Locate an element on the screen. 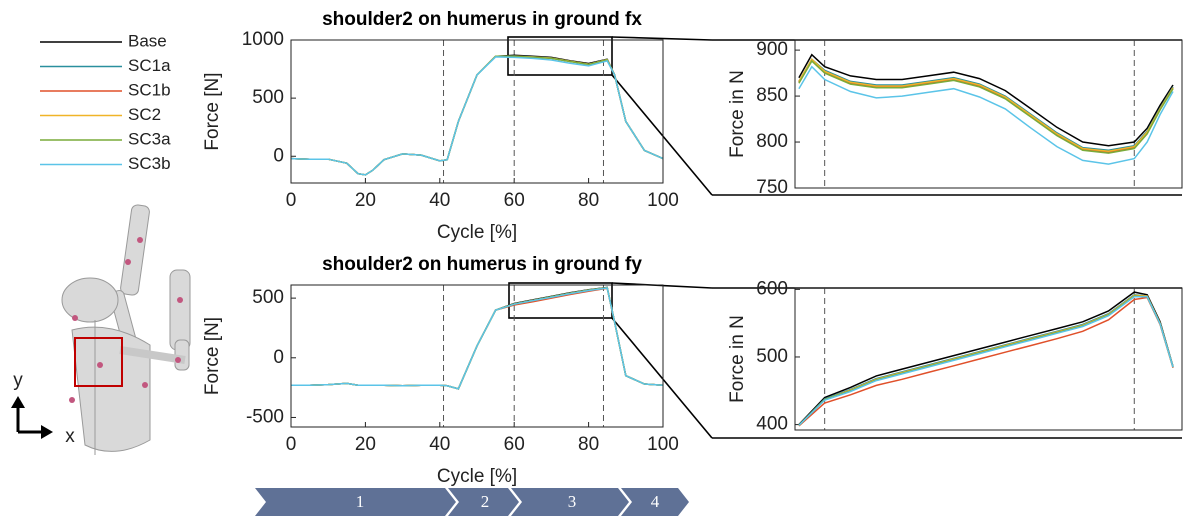  y-tick-label: 900 is located at coordinates (772, 49).